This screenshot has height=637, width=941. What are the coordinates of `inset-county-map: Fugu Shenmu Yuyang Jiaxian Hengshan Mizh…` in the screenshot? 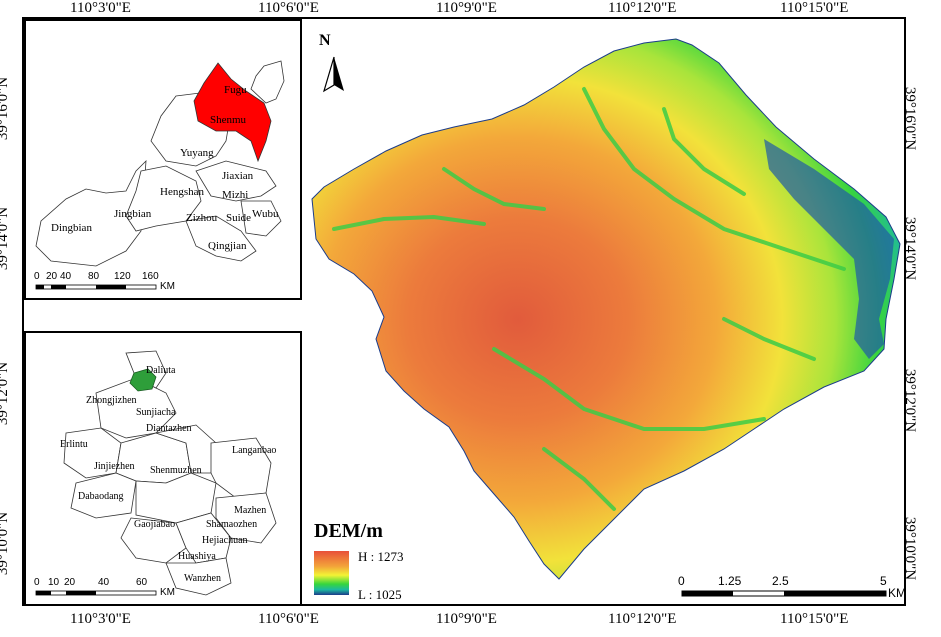 It's located at (163, 159).